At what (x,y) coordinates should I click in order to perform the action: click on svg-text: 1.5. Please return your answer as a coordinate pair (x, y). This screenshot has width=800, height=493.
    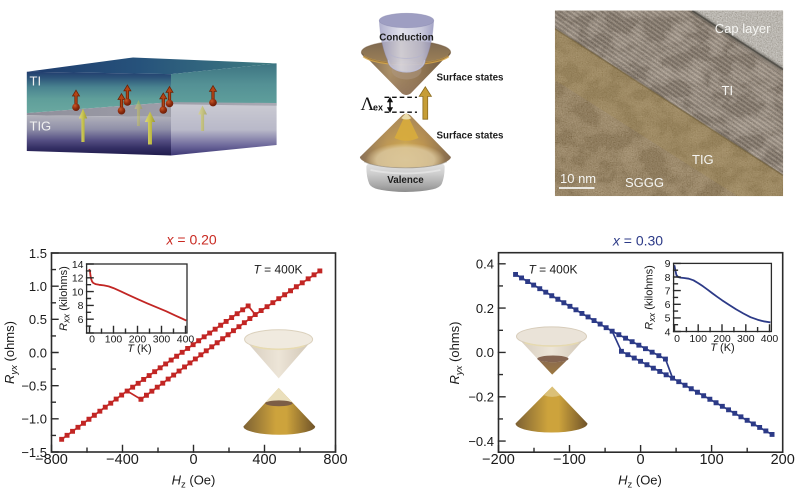
    Looking at the image, I should click on (38, 253).